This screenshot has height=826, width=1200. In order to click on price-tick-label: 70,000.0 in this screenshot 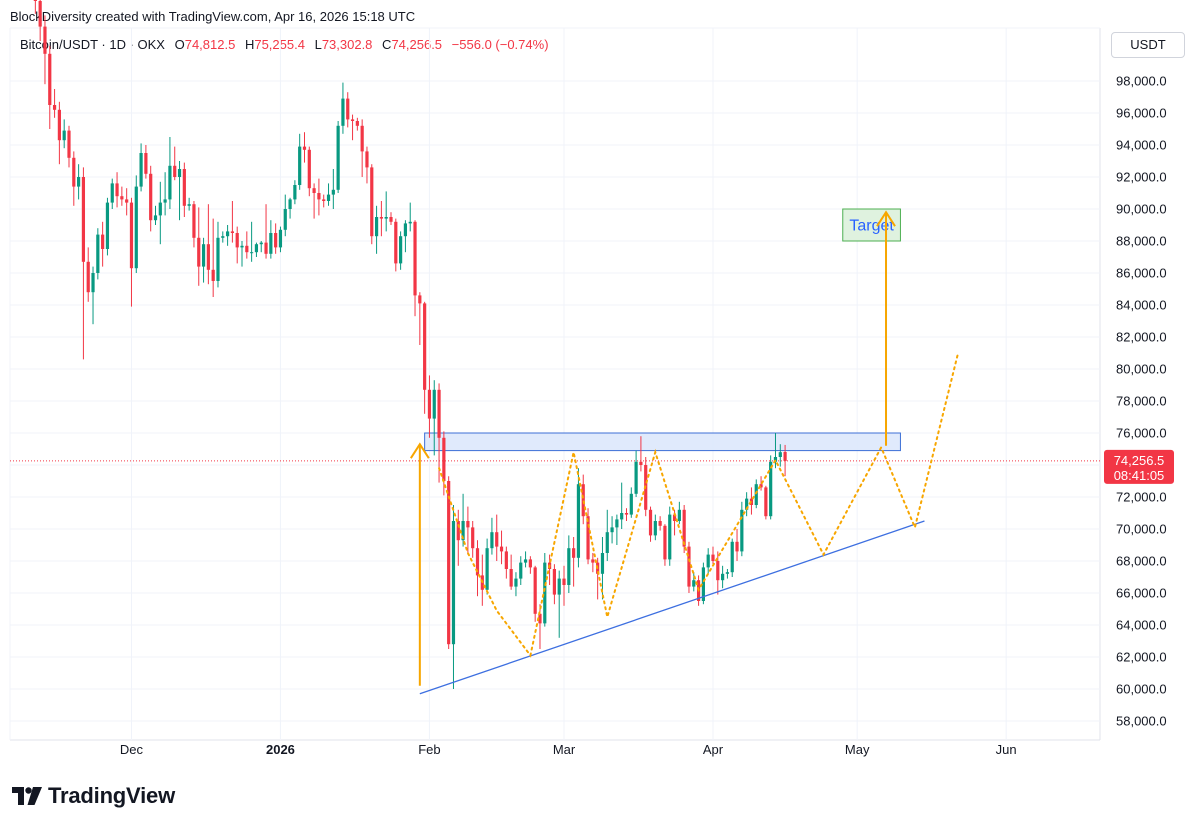, I will do `click(1141, 529)`.